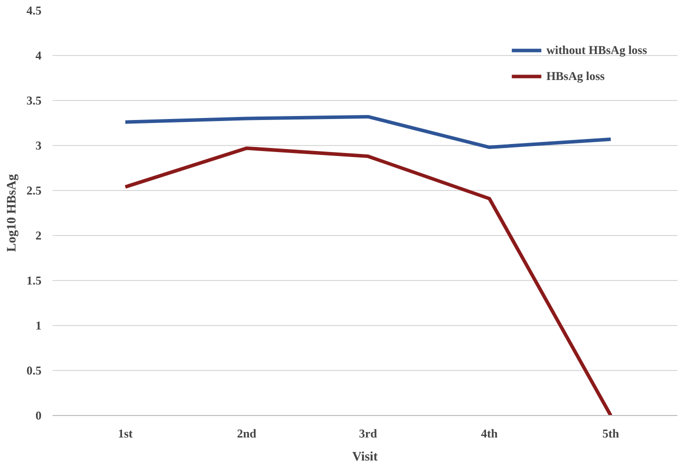 Image resolution: width=689 pixels, height=470 pixels. Describe the element at coordinates (489, 433) in the screenshot. I see `x-tick-label: 4th` at that location.